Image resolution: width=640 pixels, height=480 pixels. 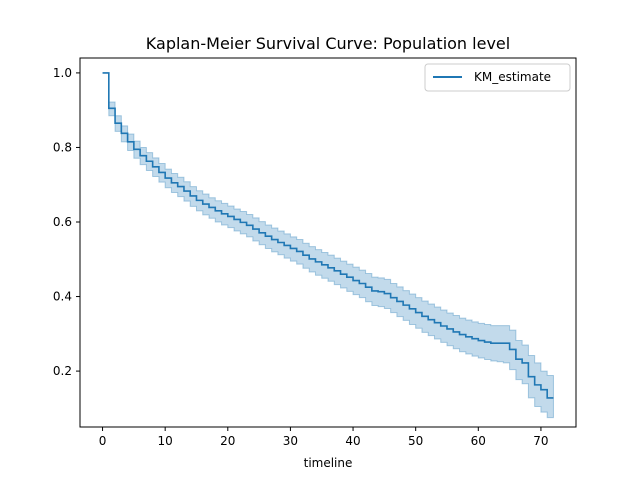 What do you see at coordinates (352, 441) in the screenshot?
I see `x-tick-label: 40` at bounding box center [352, 441].